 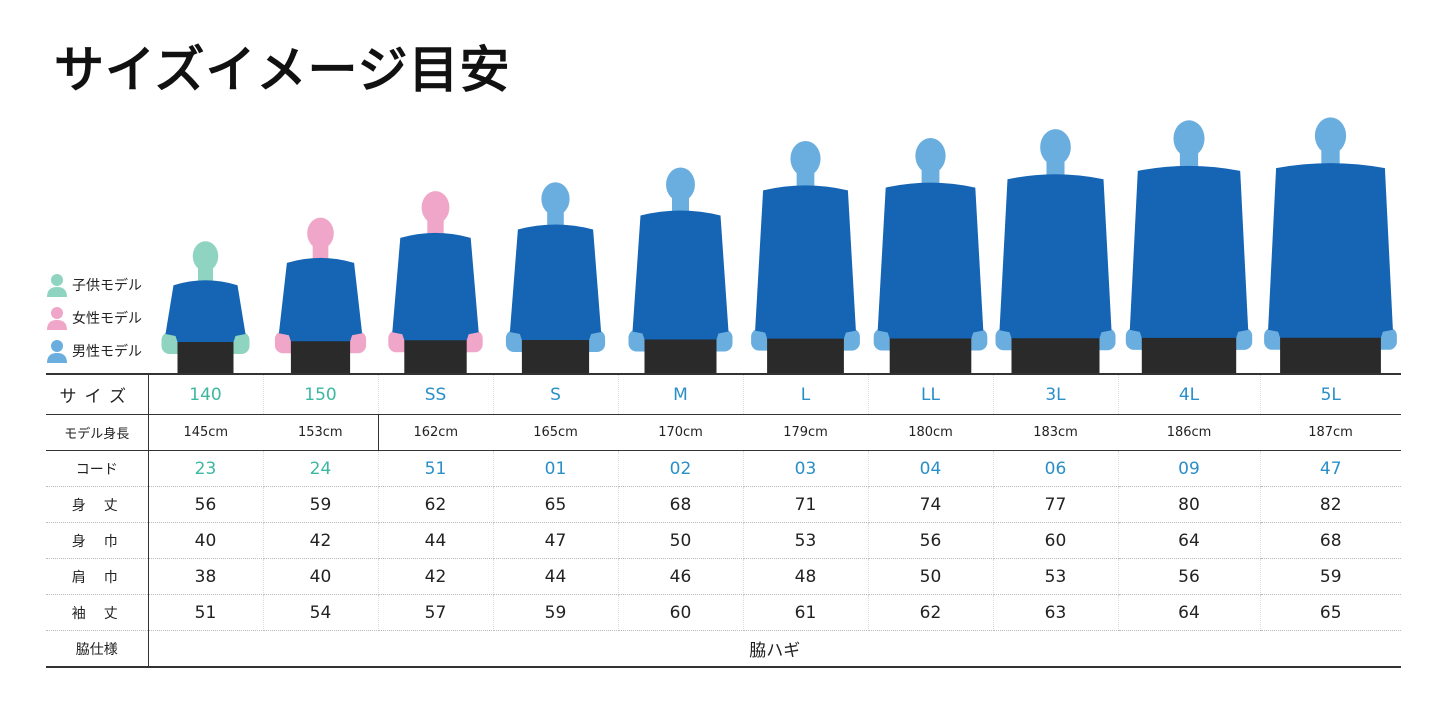 What do you see at coordinates (107, 351) in the screenshot?
I see `legend-label: 男性モデル` at bounding box center [107, 351].